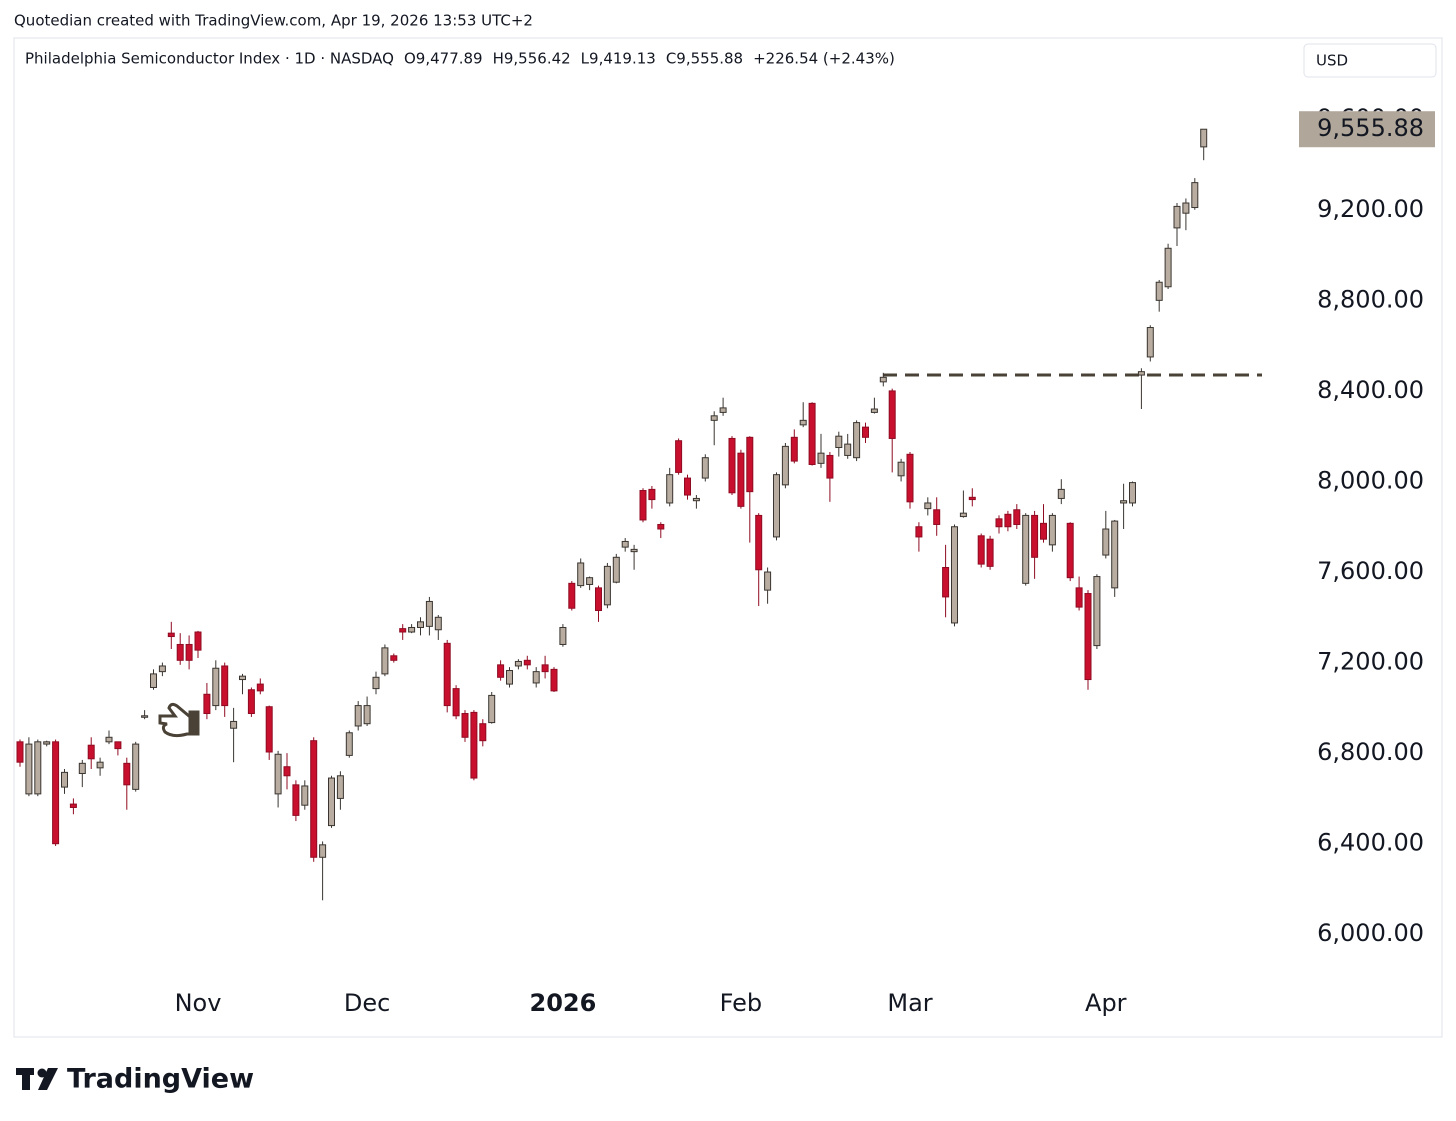 The width and height of the screenshot is (1456, 1121). Describe the element at coordinates (198, 1003) in the screenshot. I see `x-tick-label: Nov` at that location.